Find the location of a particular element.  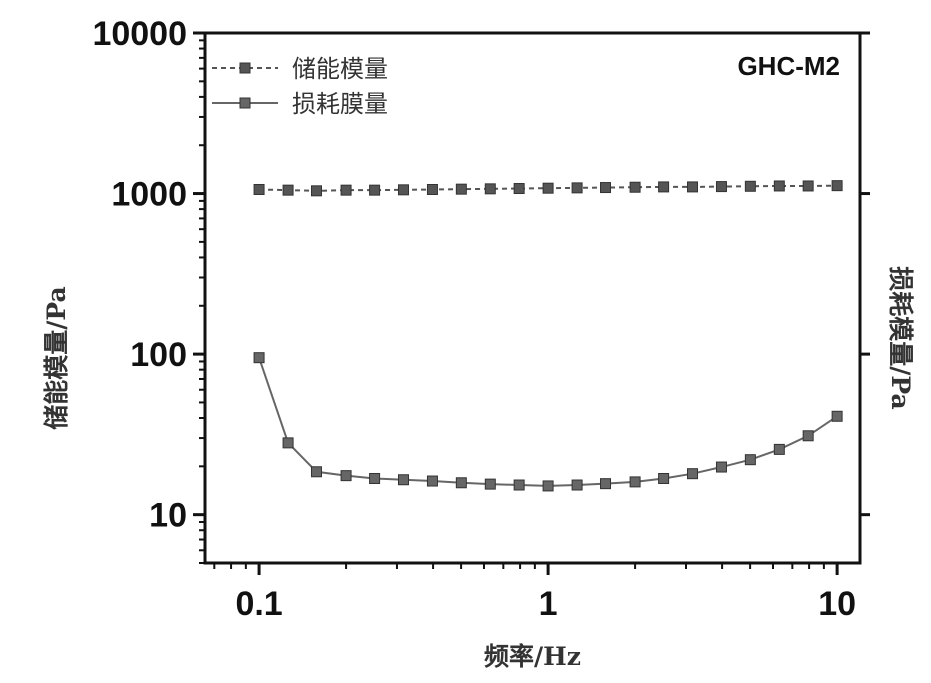

x-axis-title: 频率/Hz is located at coordinates (532, 656).